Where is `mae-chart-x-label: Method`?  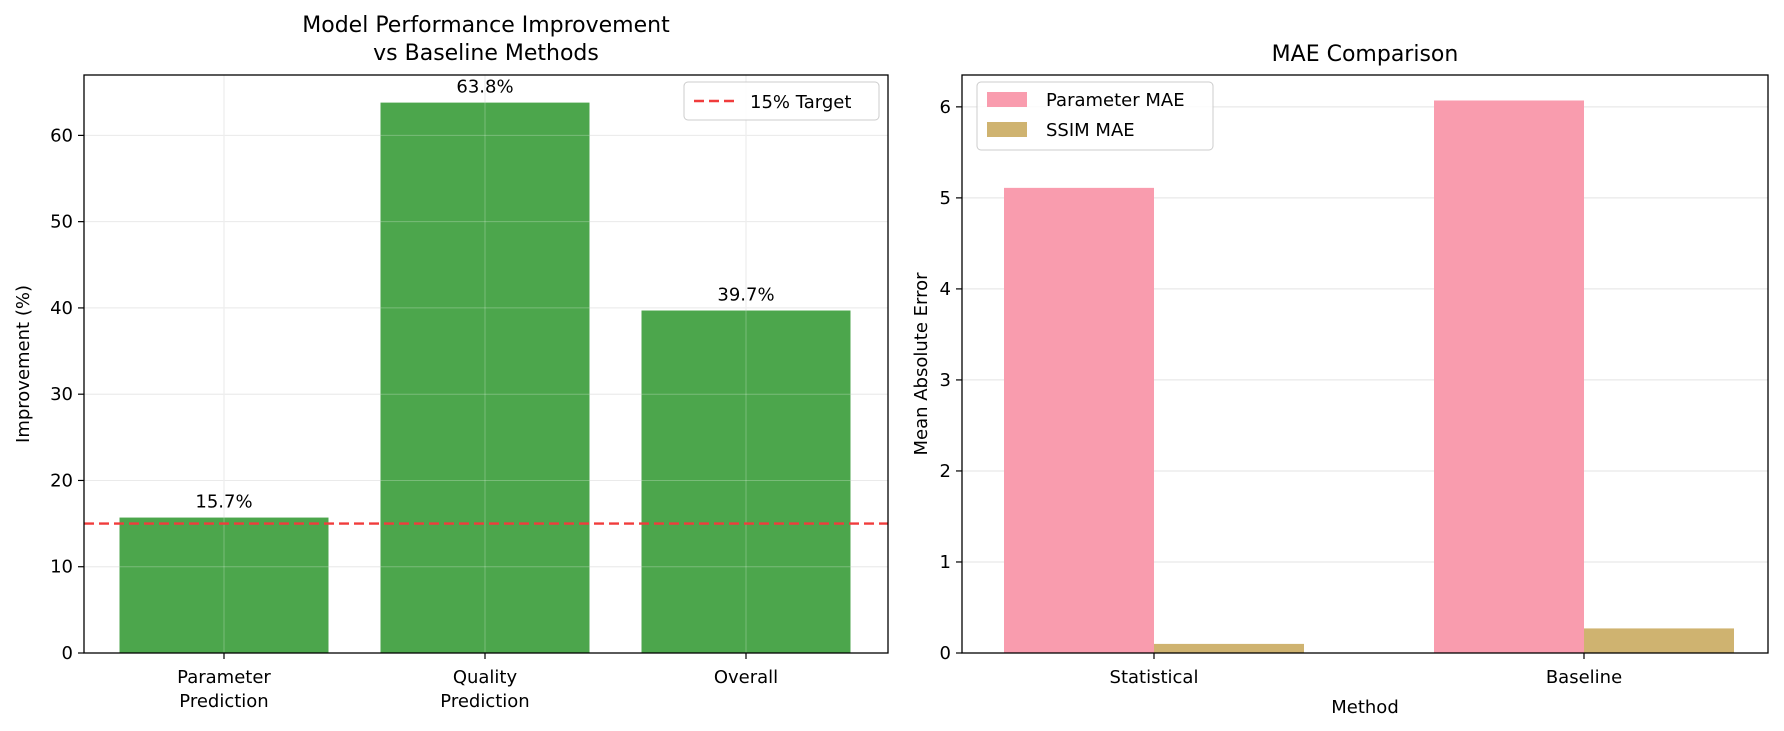 mae-chart-x-label: Method is located at coordinates (1365, 707).